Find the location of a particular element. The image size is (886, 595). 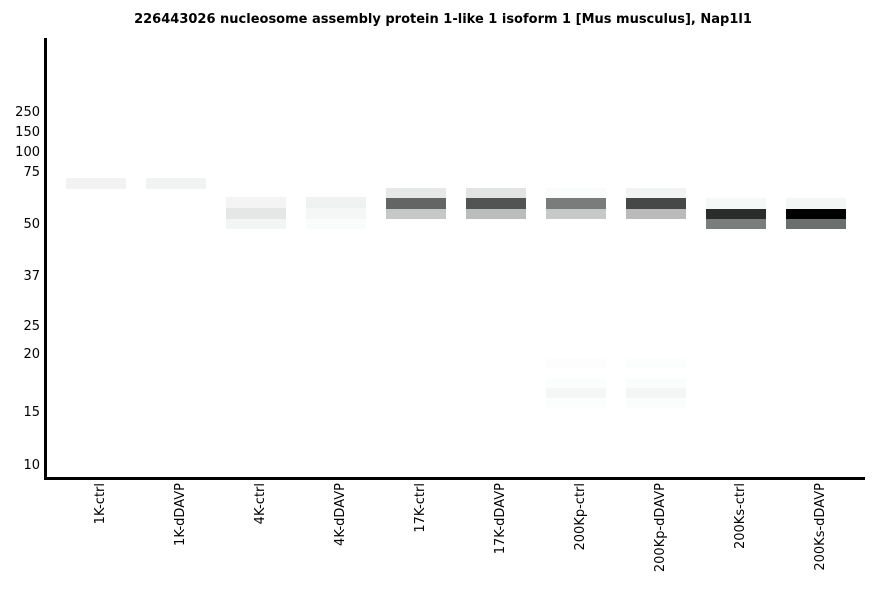

y-tick-label: 100 is located at coordinates (27, 152).